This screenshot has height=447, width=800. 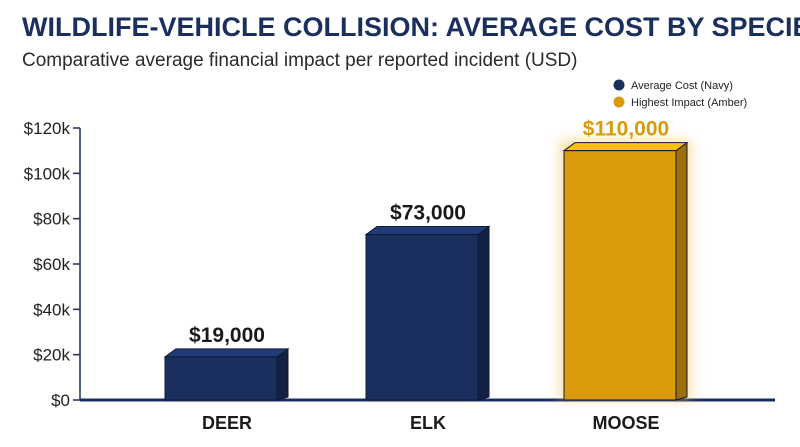 What do you see at coordinates (51, 309) in the screenshot?
I see `y-tick-label: $40k` at bounding box center [51, 309].